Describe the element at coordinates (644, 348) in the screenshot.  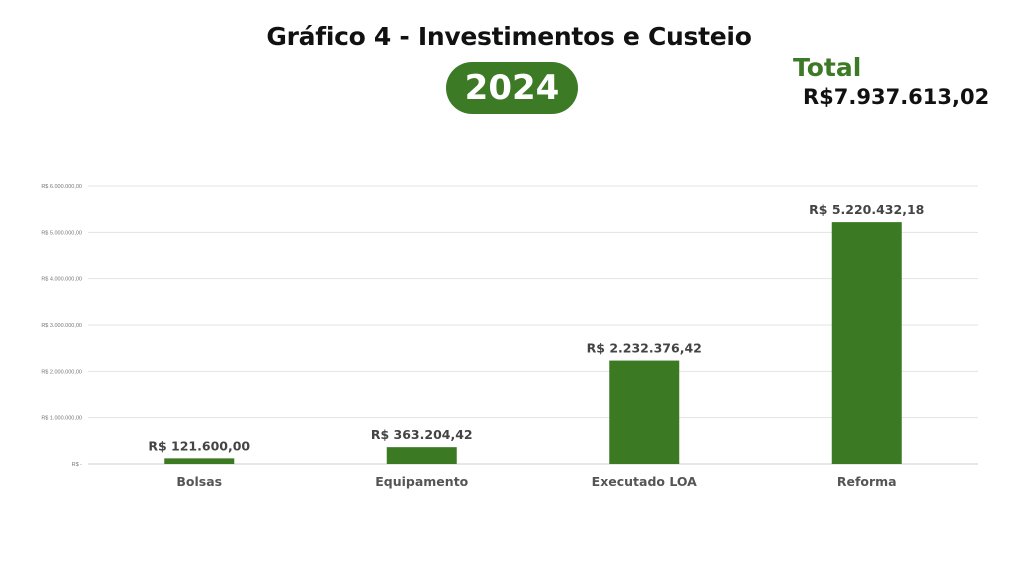
I see `data-label: R$ 2.232.376,42` at that location.